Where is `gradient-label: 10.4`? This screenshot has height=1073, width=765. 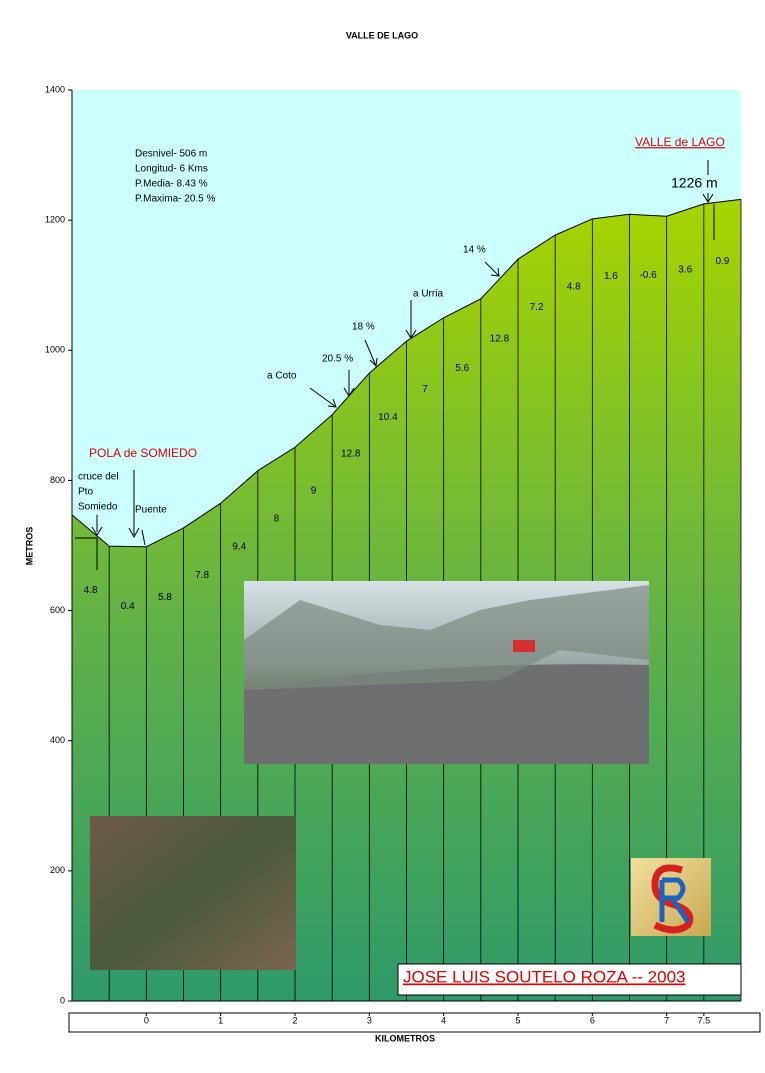
gradient-label: 10.4 is located at coordinates (388, 417).